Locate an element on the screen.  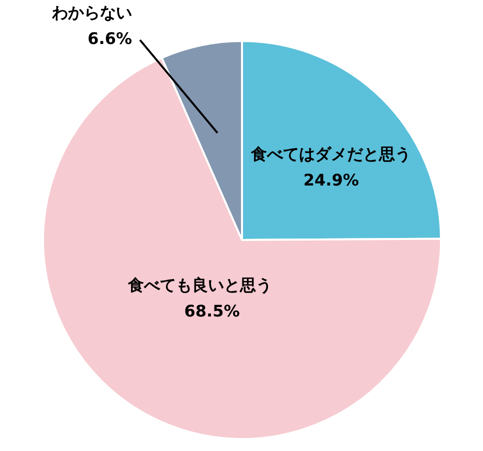
data-label: 6.6% is located at coordinates (110, 38).